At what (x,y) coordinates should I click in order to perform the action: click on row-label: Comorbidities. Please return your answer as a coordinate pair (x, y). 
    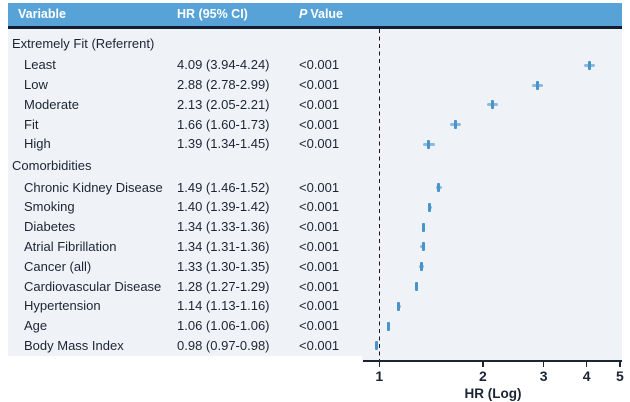
    Looking at the image, I should click on (52, 165).